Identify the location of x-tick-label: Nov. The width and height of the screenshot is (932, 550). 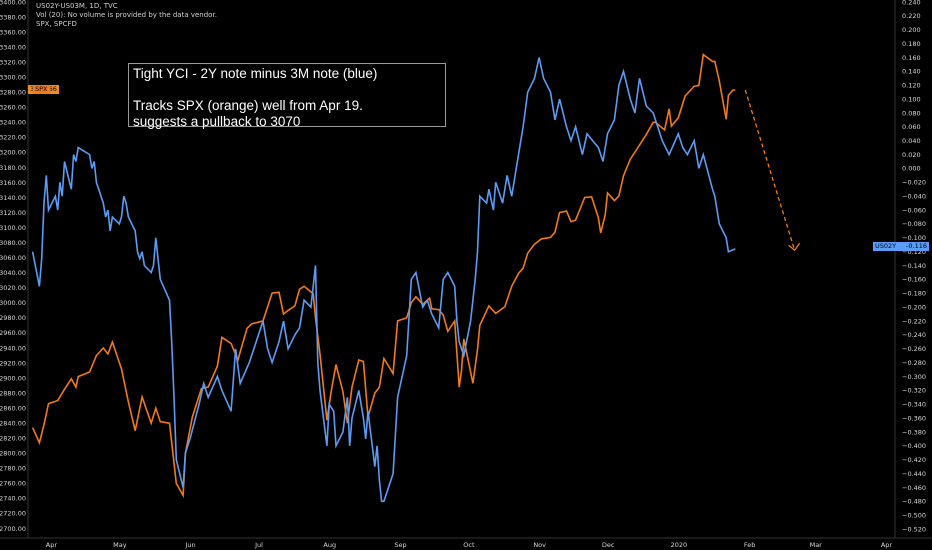
(539, 545).